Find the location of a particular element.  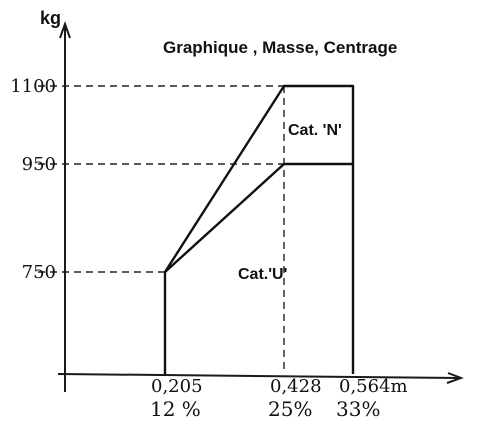

y-tick-label: 1100 is located at coordinates (33, 86).